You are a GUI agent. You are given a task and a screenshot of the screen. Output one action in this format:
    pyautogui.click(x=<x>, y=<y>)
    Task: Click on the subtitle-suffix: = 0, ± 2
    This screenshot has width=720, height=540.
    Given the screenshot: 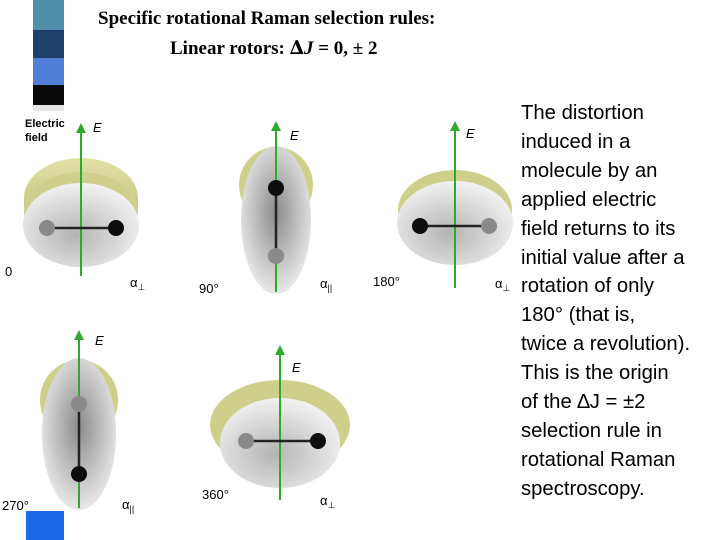 What is the action you would take?
    pyautogui.click(x=348, y=48)
    